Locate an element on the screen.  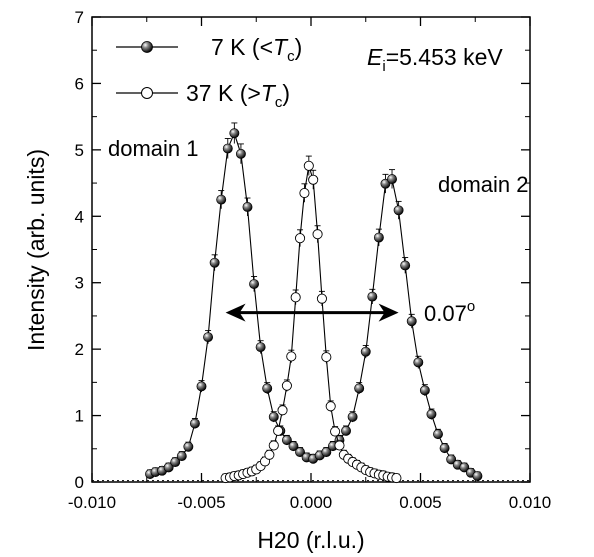
annotation-width: 0.07o is located at coordinates (449, 312).